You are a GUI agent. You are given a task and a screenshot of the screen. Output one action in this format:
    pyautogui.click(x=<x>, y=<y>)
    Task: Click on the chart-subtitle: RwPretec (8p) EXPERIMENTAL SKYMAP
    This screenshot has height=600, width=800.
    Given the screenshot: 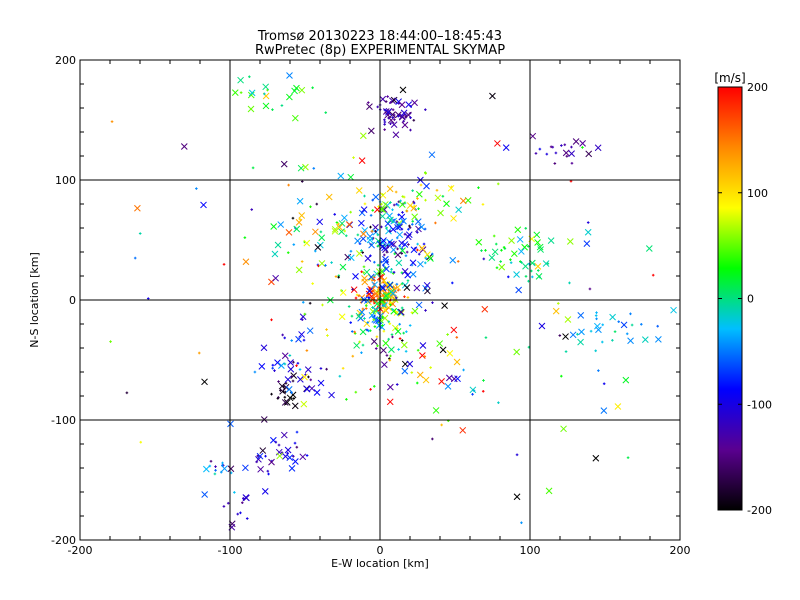 What is the action you would take?
    pyautogui.click(x=380, y=50)
    